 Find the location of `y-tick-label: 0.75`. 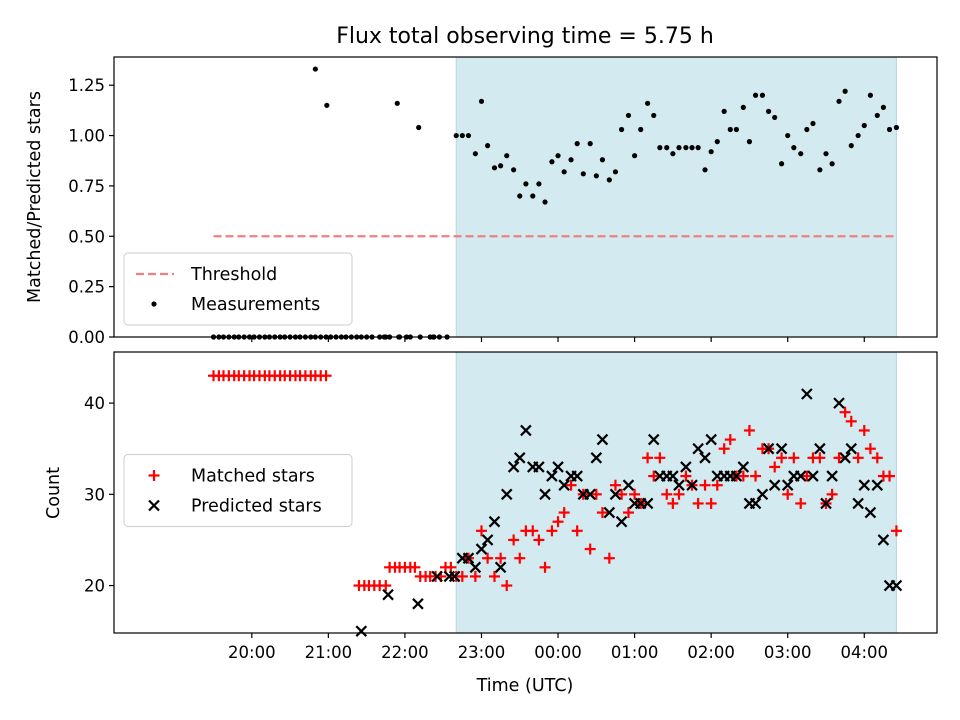

y-tick-label: 0.75 is located at coordinates (86, 186).